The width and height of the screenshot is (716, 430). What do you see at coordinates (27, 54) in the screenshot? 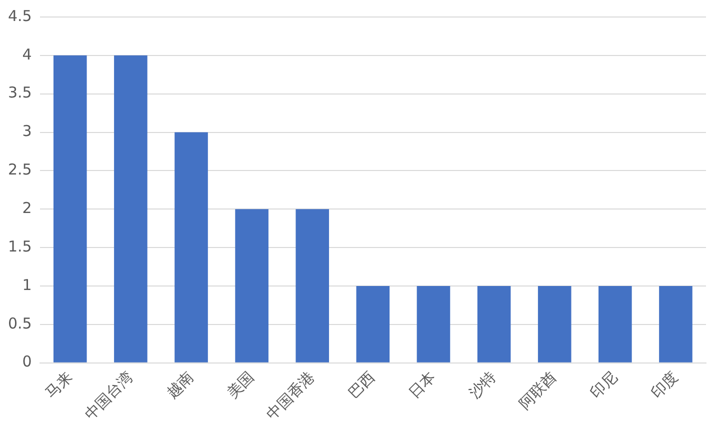
I see `y-tick-label: 4` at bounding box center [27, 54].